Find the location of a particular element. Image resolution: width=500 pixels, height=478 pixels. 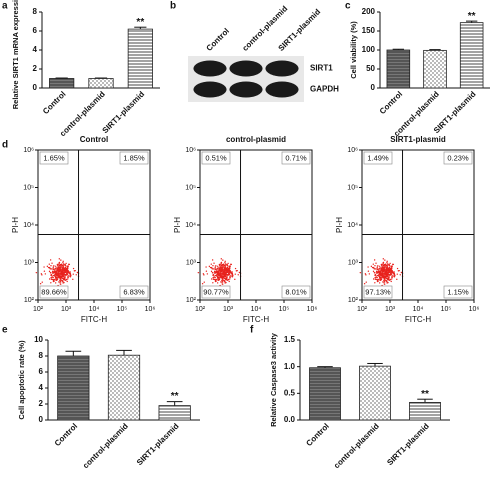

x-tick-label: 10² is located at coordinates (200, 309).